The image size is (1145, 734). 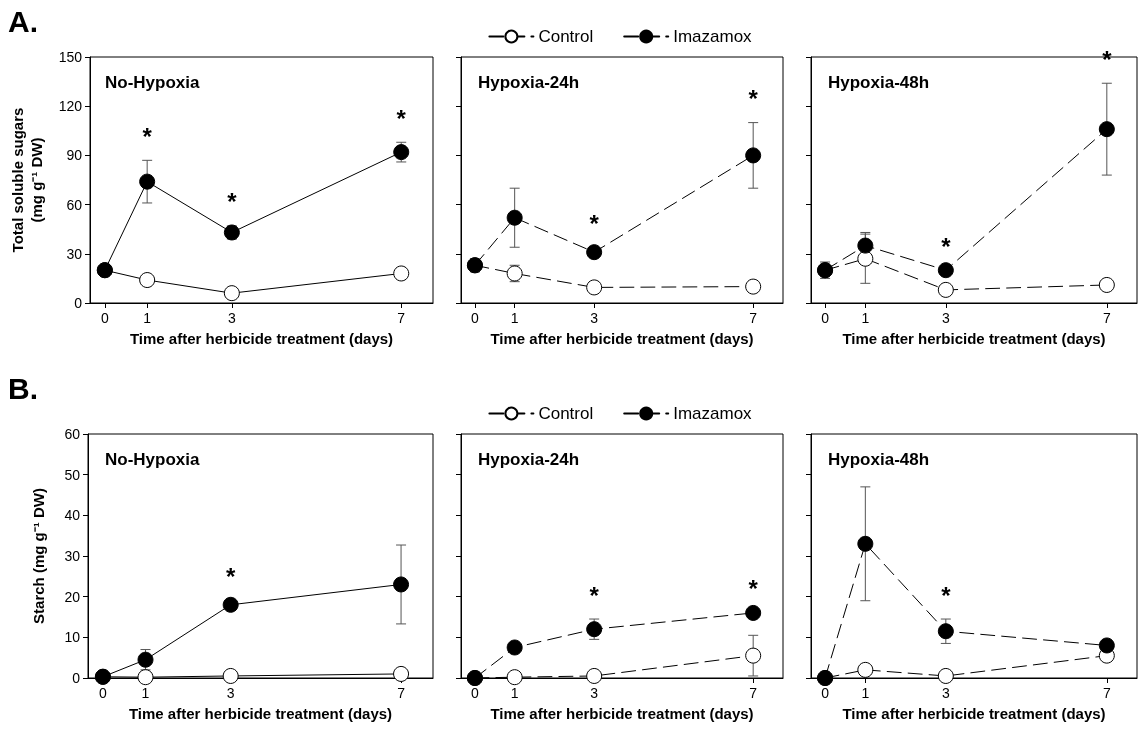 I want to click on y-tick-label: 150, so click(x=70, y=57).